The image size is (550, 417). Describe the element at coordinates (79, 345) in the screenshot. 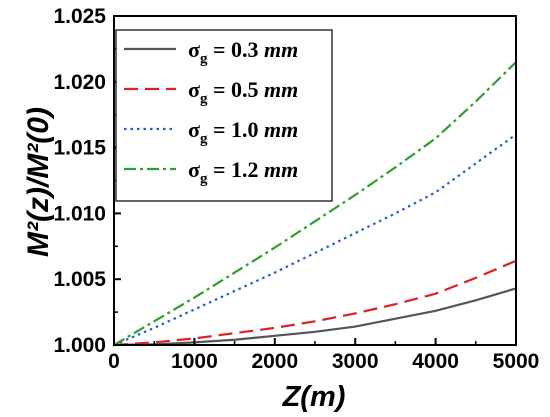

I see `y-tick-label: 1.000` at that location.